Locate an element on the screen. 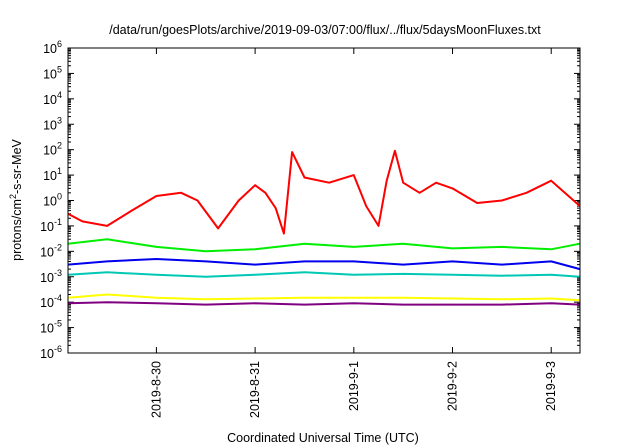  y-tick-label-exponent: 3 is located at coordinates (59, 120).